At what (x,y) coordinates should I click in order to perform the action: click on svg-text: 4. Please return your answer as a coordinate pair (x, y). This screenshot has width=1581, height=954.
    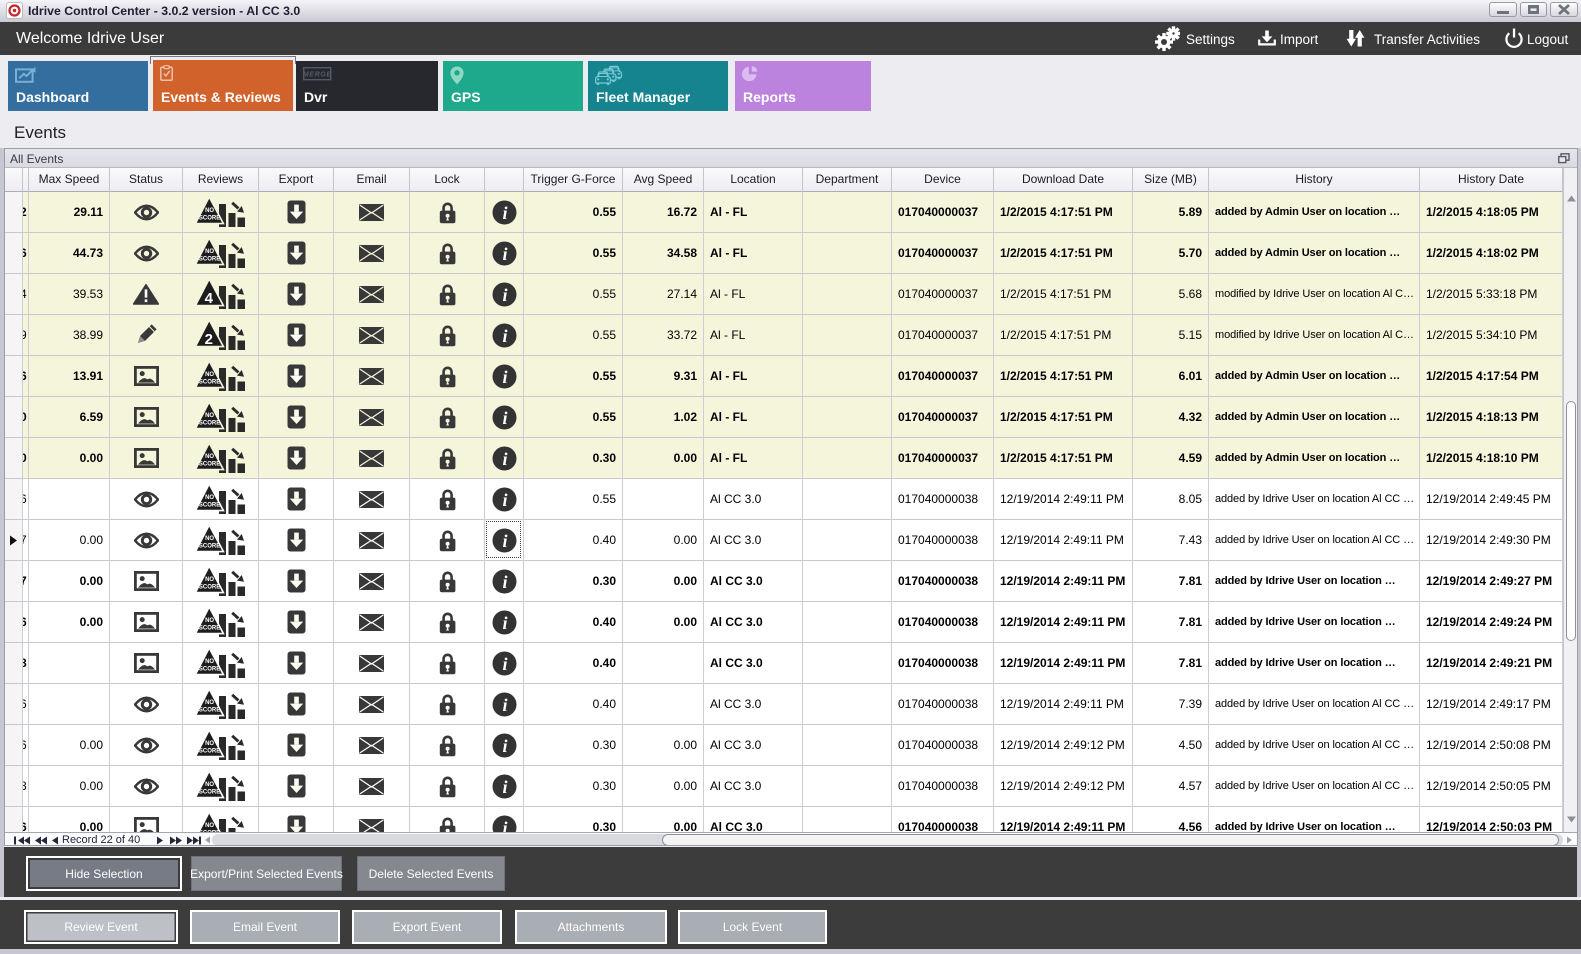
    Looking at the image, I should click on (209, 298).